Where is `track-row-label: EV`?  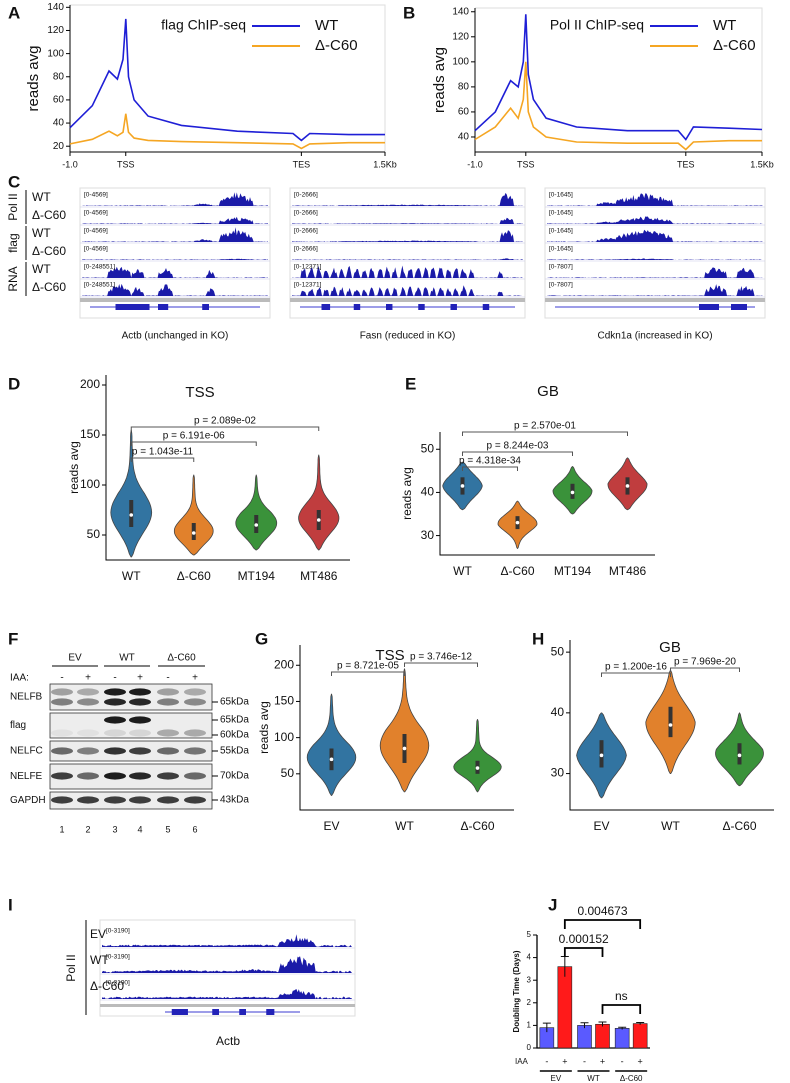 track-row-label: EV is located at coordinates (98, 934).